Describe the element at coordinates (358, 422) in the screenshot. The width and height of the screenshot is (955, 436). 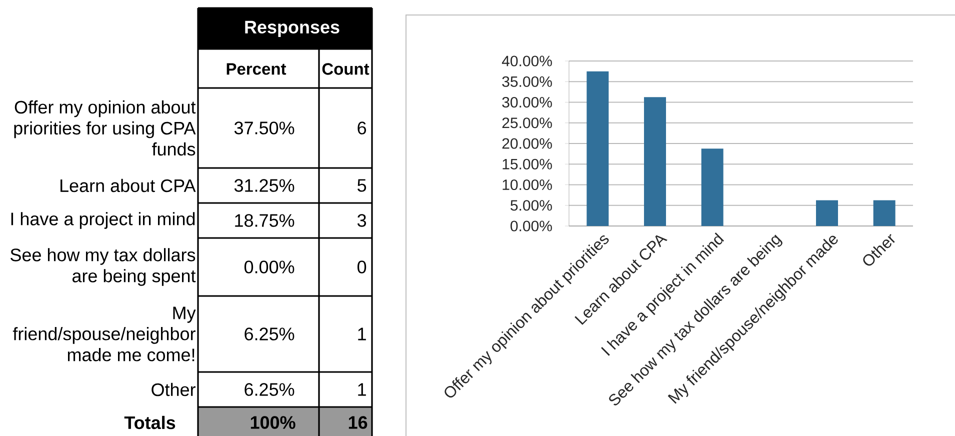
I see `text: 16` at that location.